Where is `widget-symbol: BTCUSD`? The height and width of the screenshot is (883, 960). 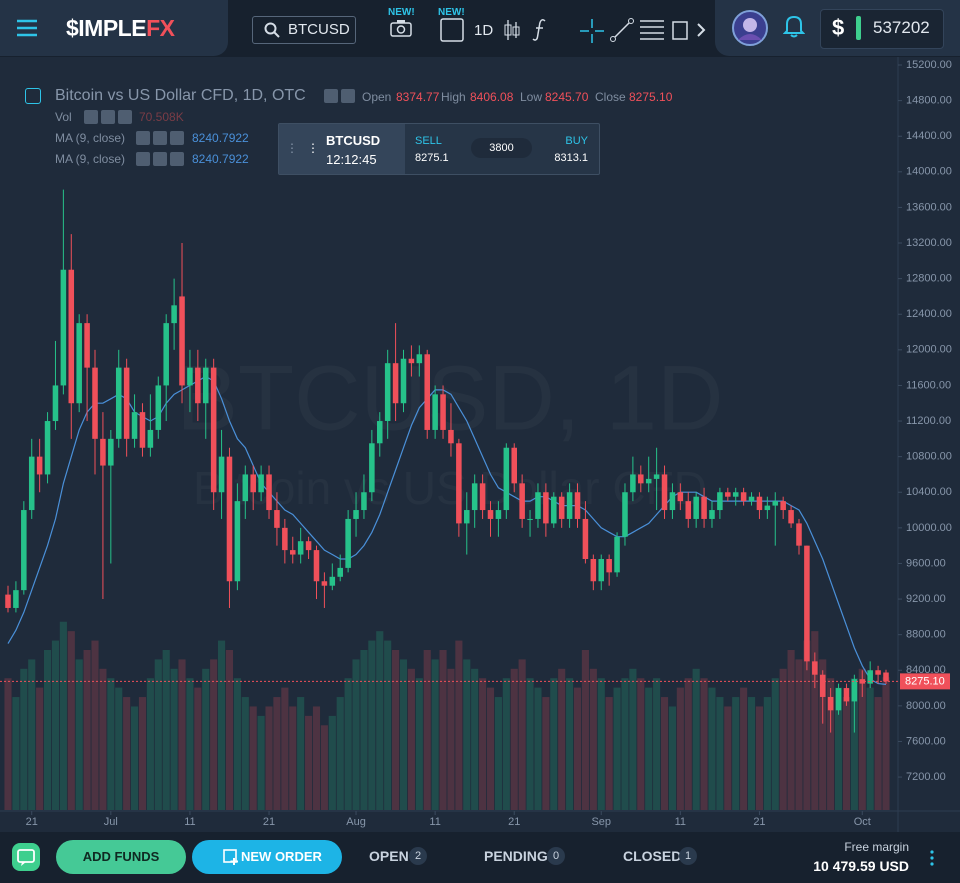 widget-symbol: BTCUSD is located at coordinates (353, 140).